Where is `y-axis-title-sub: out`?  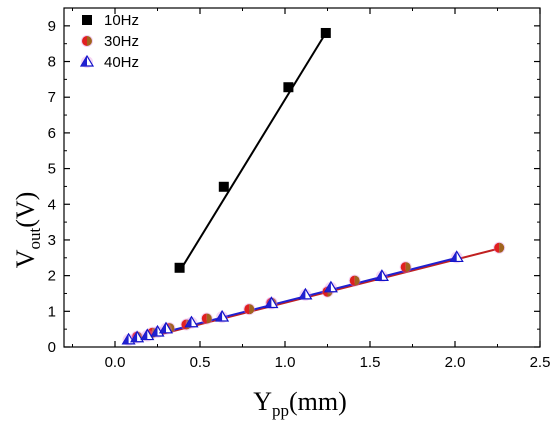
y-axis-title-sub: out is located at coordinates (34, 239).